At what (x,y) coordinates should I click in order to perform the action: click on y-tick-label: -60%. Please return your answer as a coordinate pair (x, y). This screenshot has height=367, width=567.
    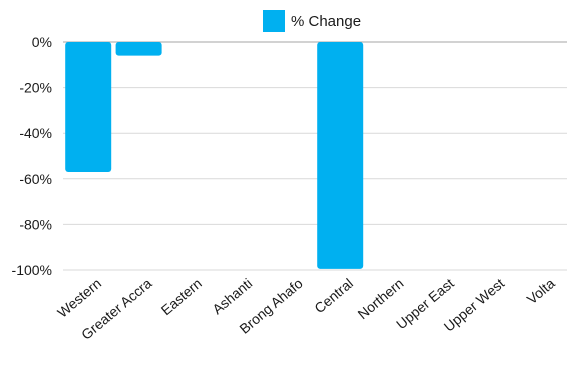
    Looking at the image, I should click on (35, 179).